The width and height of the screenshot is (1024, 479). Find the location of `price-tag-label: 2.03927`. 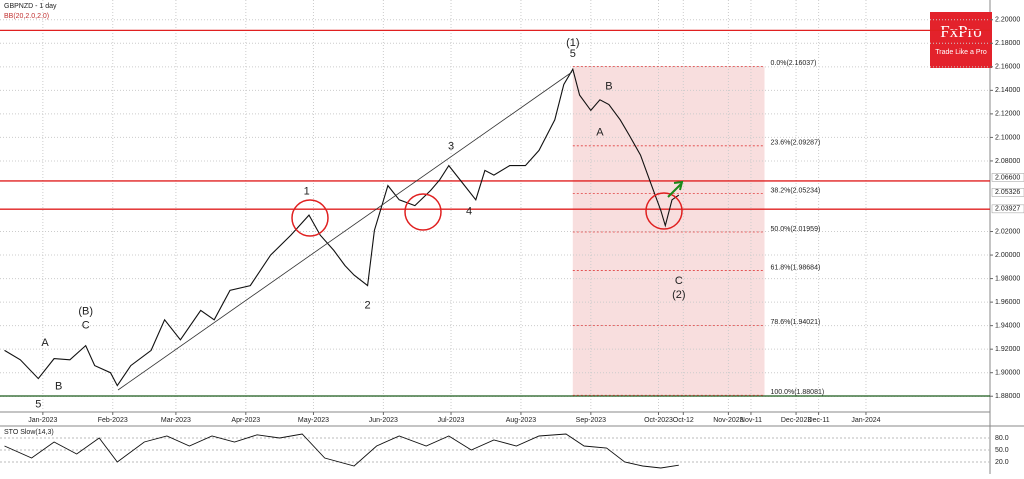

price-tag-label: 2.03927 is located at coordinates (1007, 209).